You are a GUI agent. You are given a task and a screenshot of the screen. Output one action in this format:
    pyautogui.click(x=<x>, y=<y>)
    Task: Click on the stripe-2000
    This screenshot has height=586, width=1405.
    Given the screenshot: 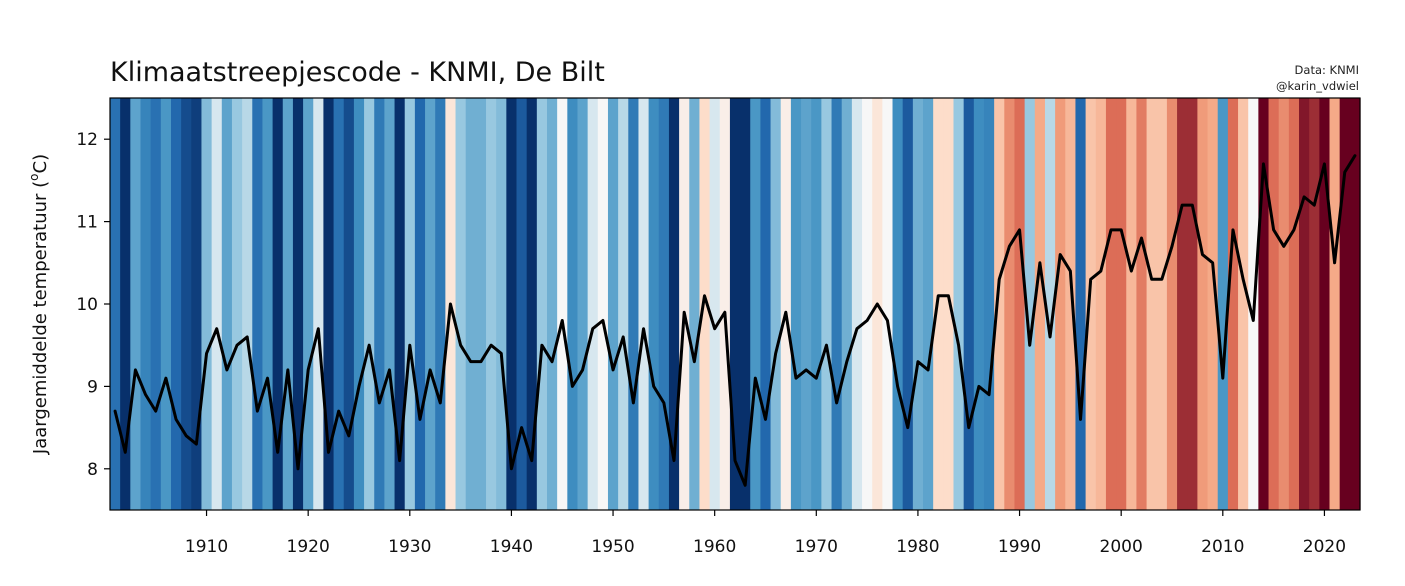 What is the action you would take?
    pyautogui.click(x=1121, y=304)
    